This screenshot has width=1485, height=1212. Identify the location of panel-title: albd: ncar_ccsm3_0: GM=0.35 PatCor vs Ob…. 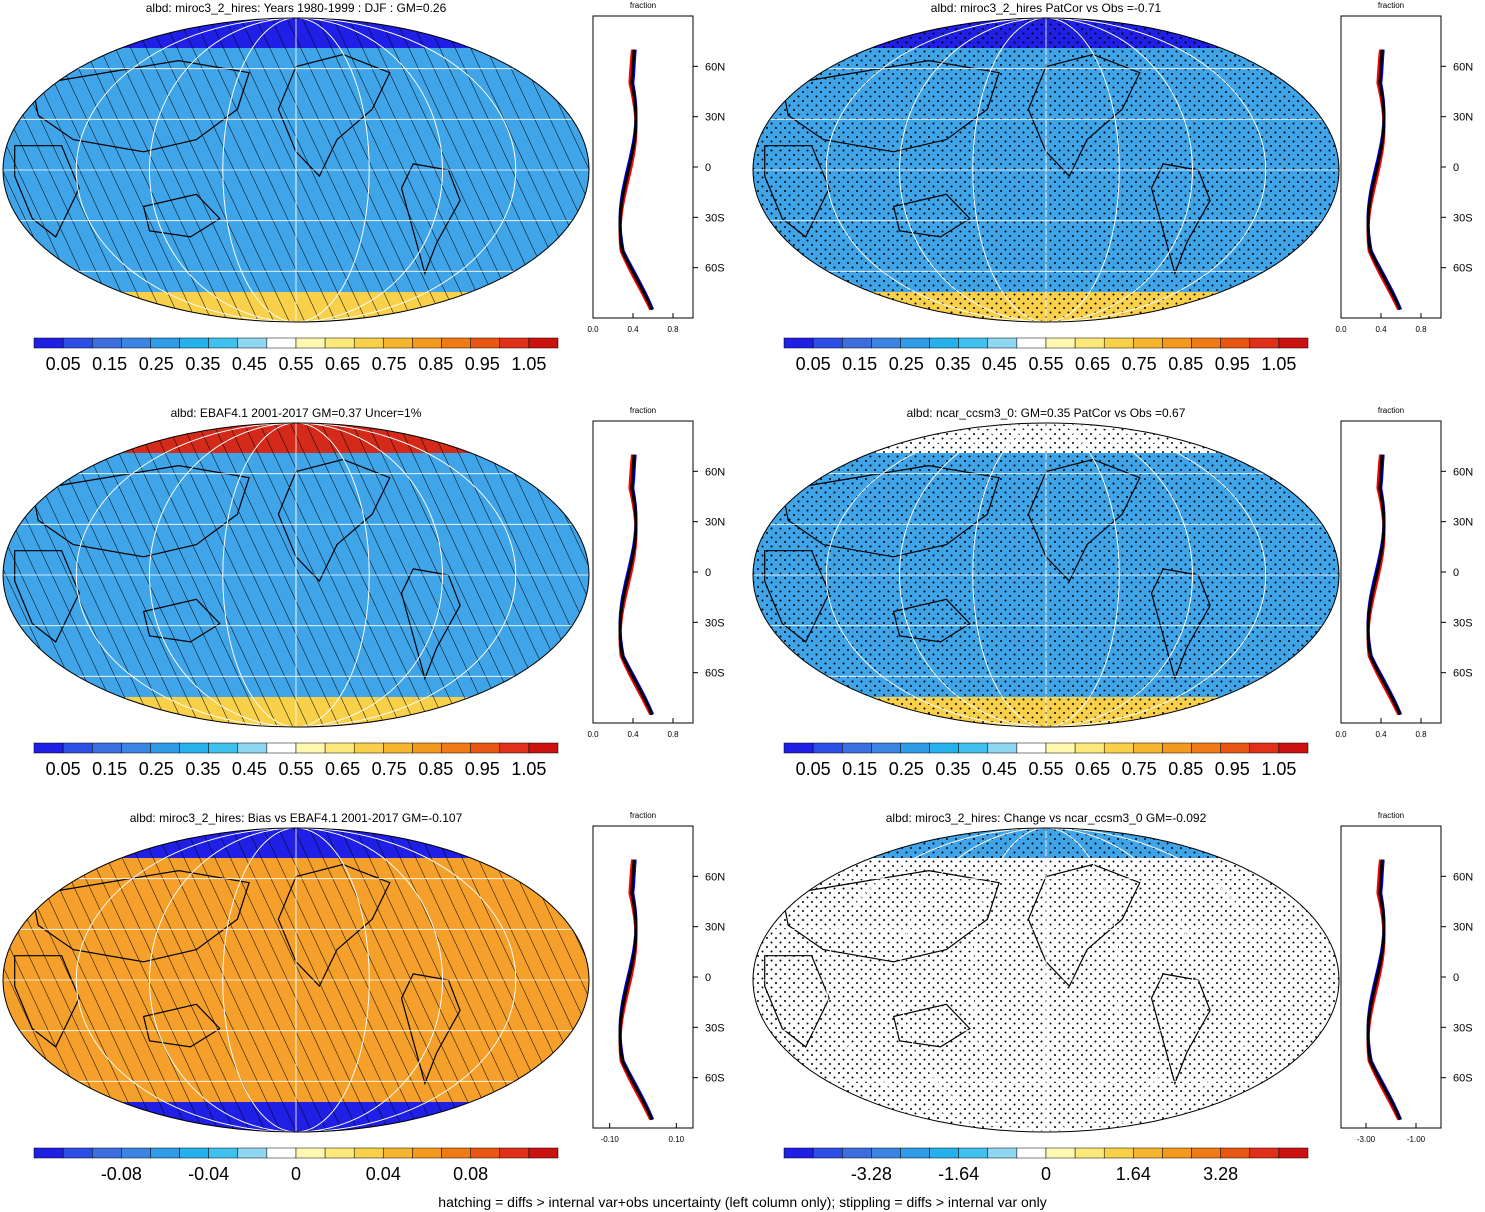
(1046, 413).